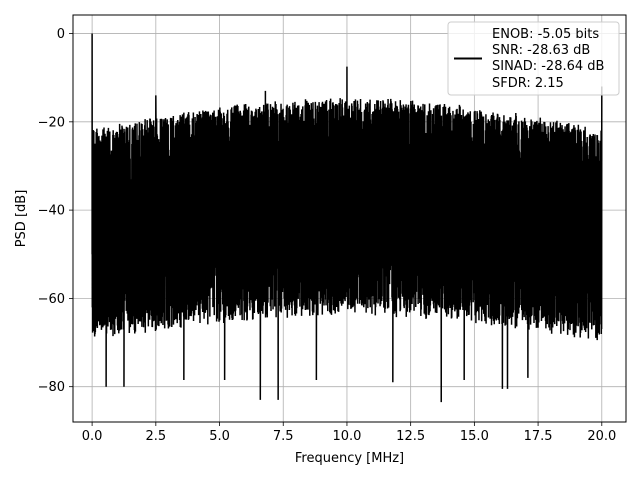 The image size is (640, 480). Describe the element at coordinates (51, 211) in the screenshot. I see `y-tick-label: −40` at that location.